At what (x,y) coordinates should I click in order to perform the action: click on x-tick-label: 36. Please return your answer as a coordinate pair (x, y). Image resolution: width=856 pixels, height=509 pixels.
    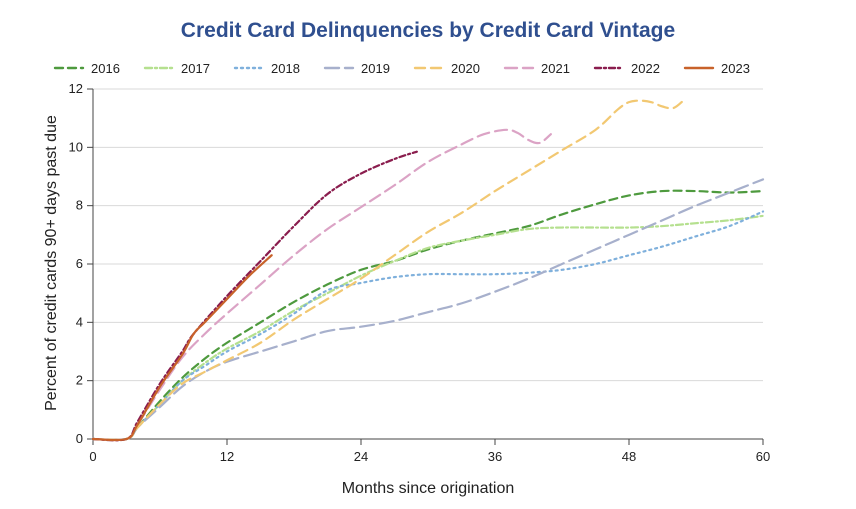
    Looking at the image, I should click on (495, 456).